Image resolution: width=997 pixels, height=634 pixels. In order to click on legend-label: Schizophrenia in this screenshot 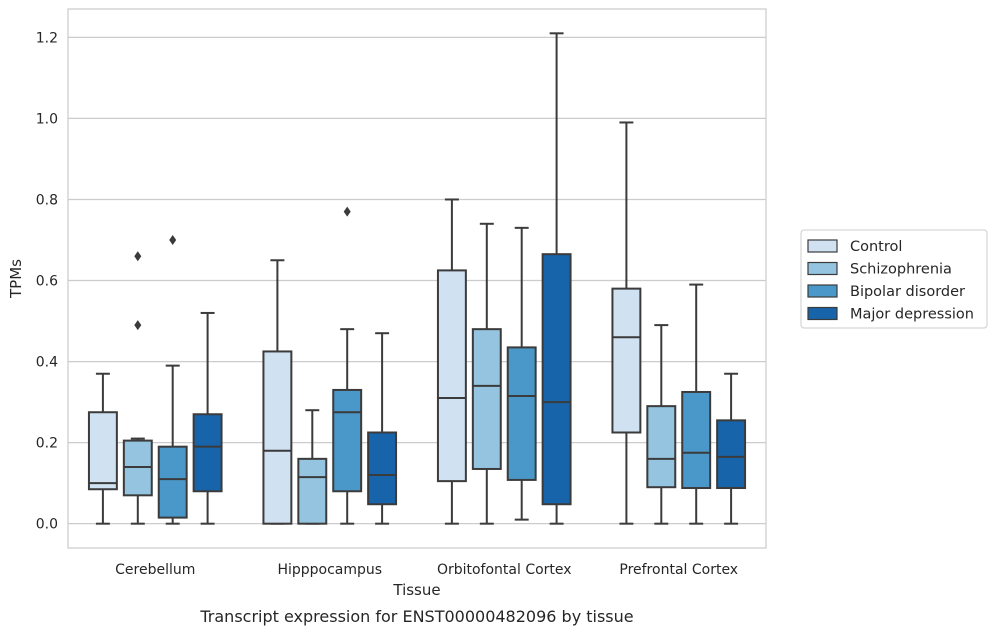, I will do `click(901, 270)`.